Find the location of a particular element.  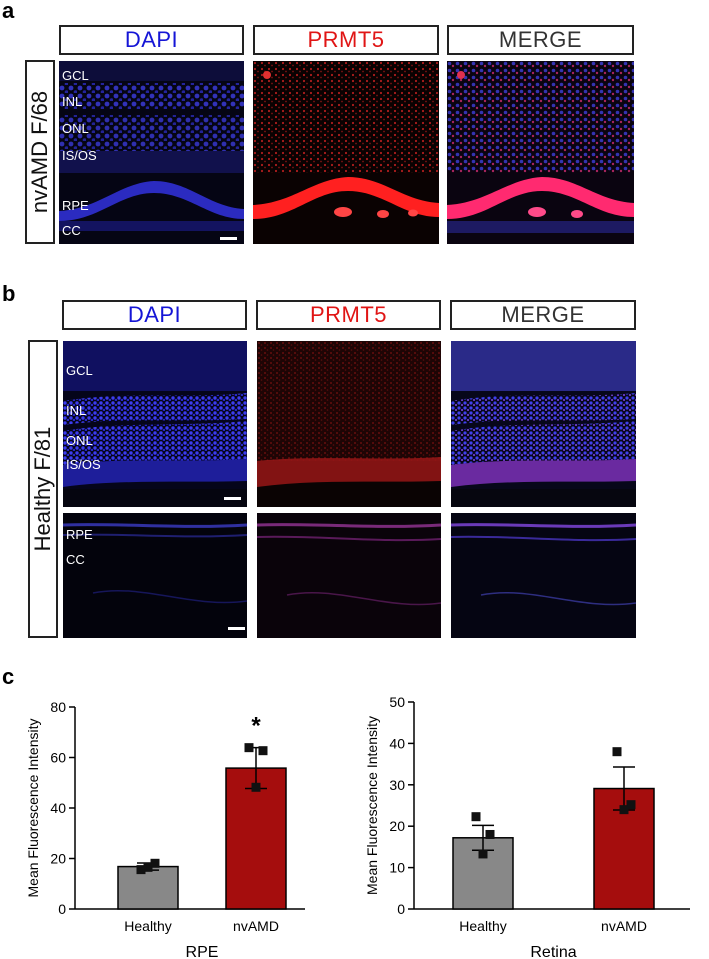

panel-b-layer-inl: INL is located at coordinates (76, 410).